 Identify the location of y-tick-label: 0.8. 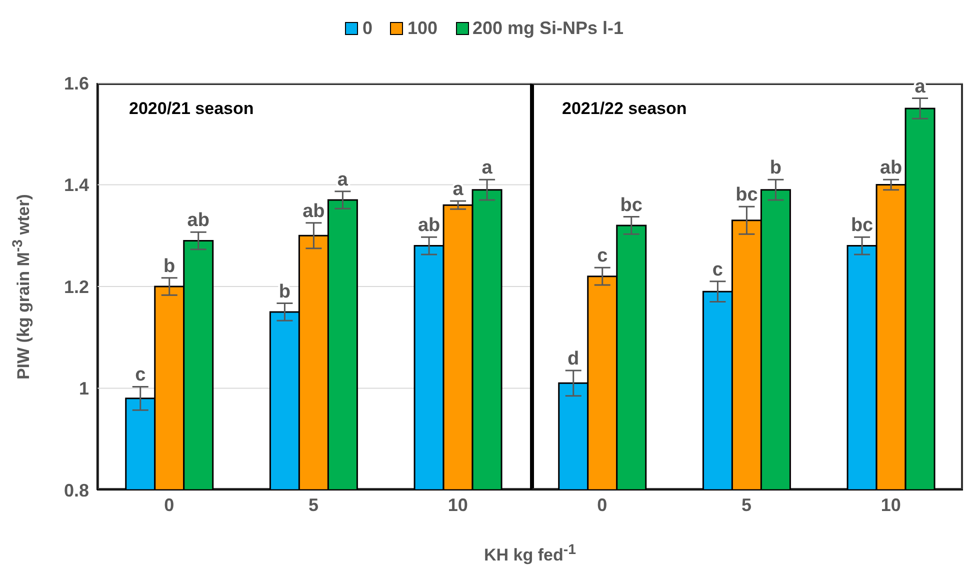
(76, 490).